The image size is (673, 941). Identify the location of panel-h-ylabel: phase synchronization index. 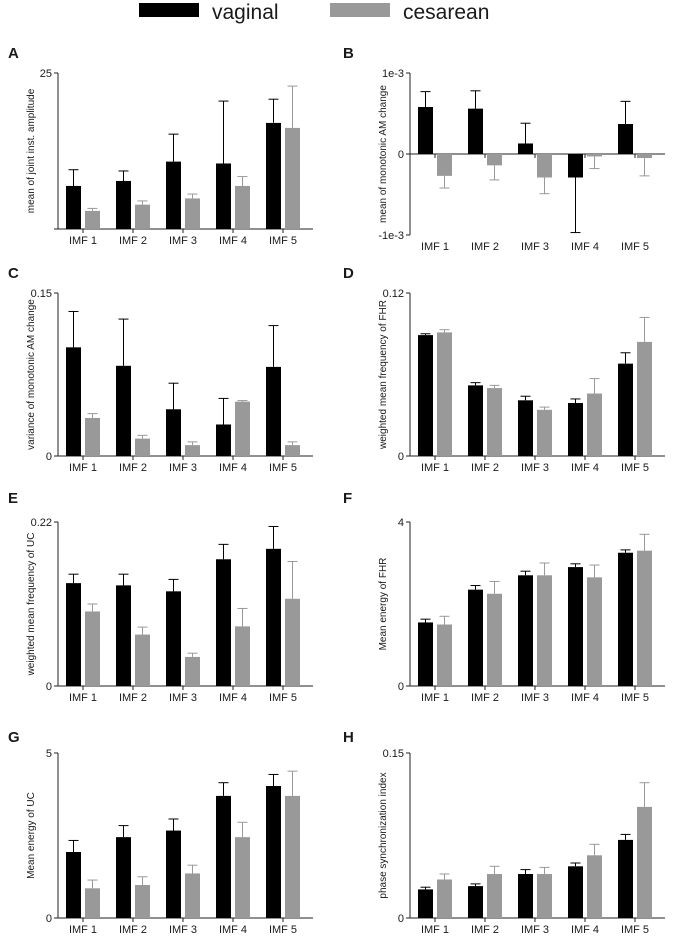
(383, 835).